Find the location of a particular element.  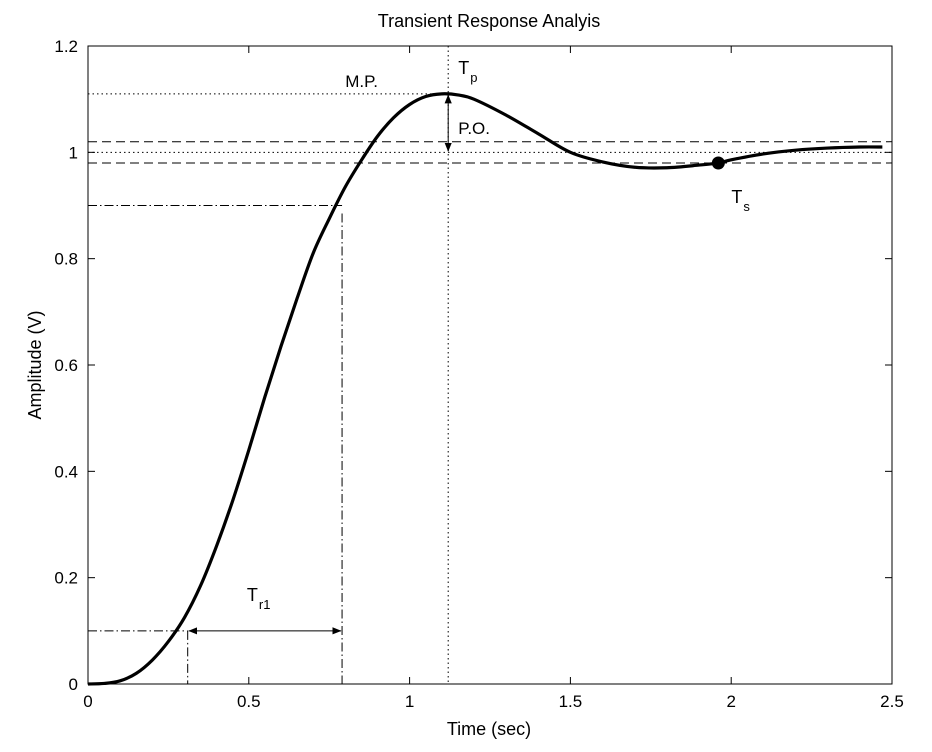

x-tick-label: 2 is located at coordinates (730, 701).